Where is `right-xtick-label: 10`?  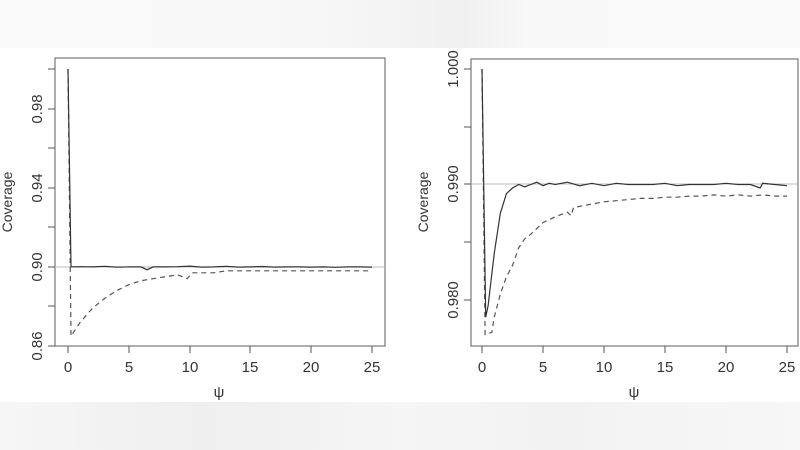
right-xtick-label: 10 is located at coordinates (604, 367).